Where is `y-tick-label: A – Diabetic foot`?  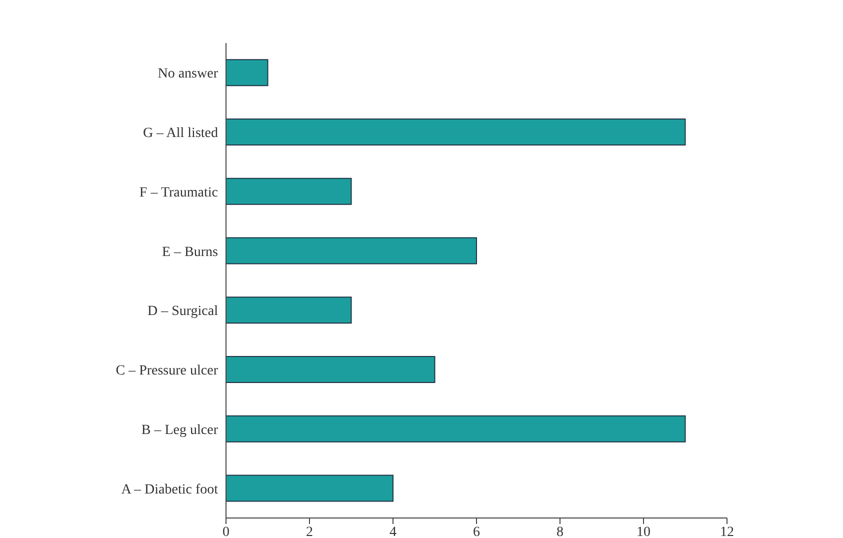 y-tick-label: A – Diabetic foot is located at coordinates (169, 490).